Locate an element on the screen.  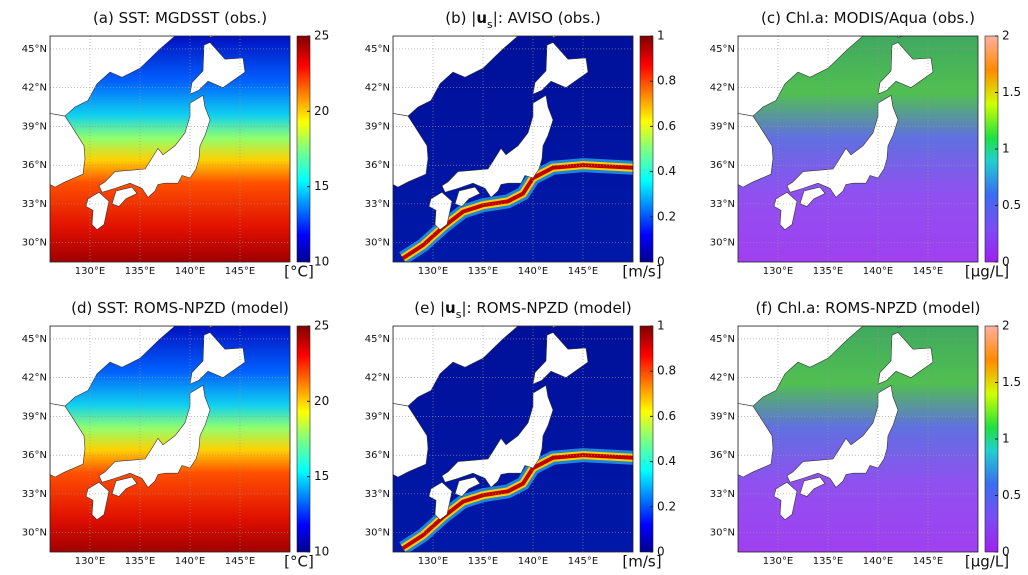
title-part: (b) | is located at coordinates (460, 18).